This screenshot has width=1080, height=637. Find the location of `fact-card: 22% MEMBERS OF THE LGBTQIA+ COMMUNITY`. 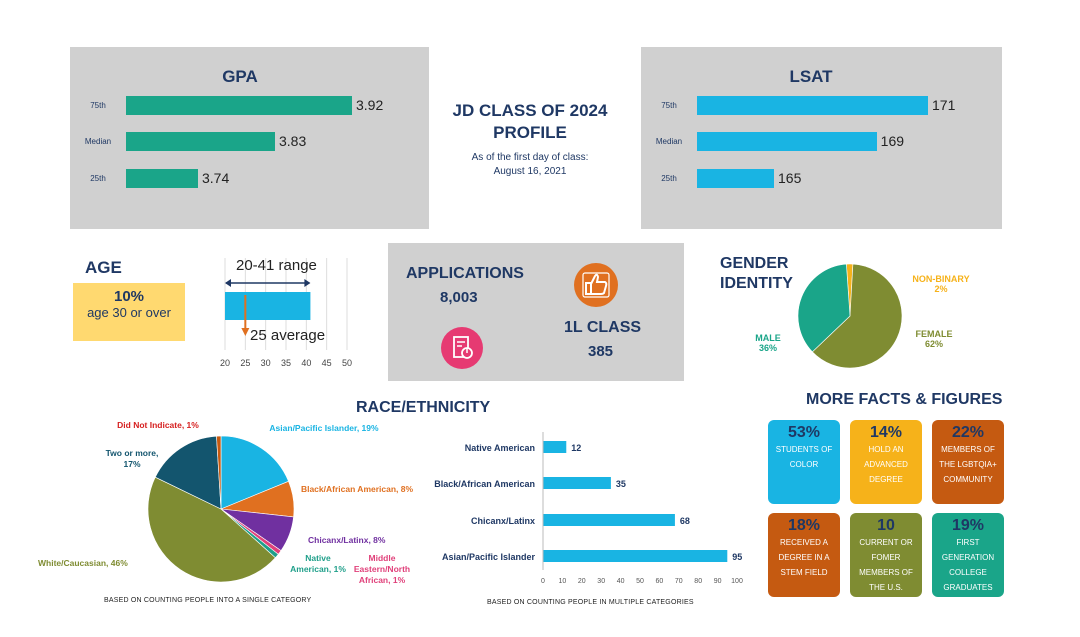

fact-card: 22% MEMBERS OF THE LGBTQIA+ COMMUNITY is located at coordinates (968, 462).